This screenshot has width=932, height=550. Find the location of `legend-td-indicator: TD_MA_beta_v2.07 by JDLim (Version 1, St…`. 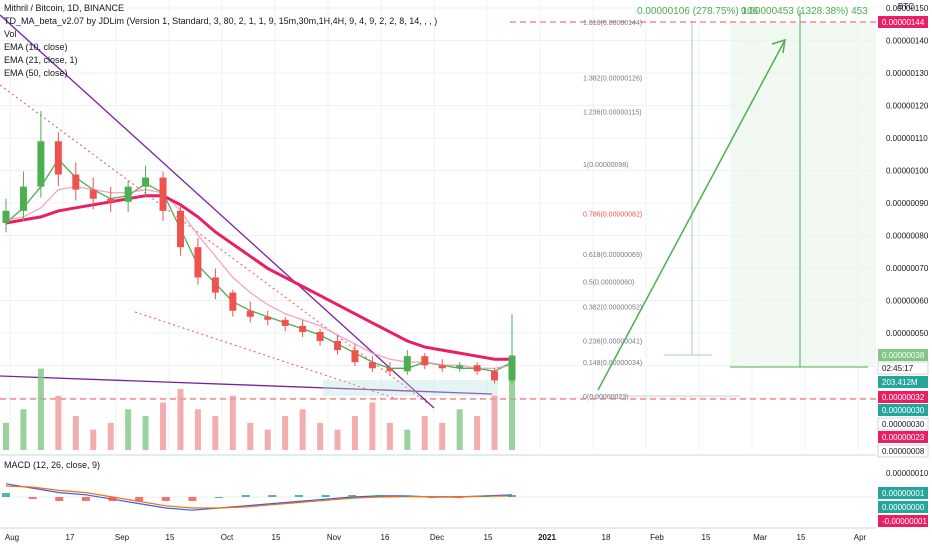

legend-td-indicator: TD_MA_beta_v2.07 by JDLim (Version 1, St… is located at coordinates (221, 21).